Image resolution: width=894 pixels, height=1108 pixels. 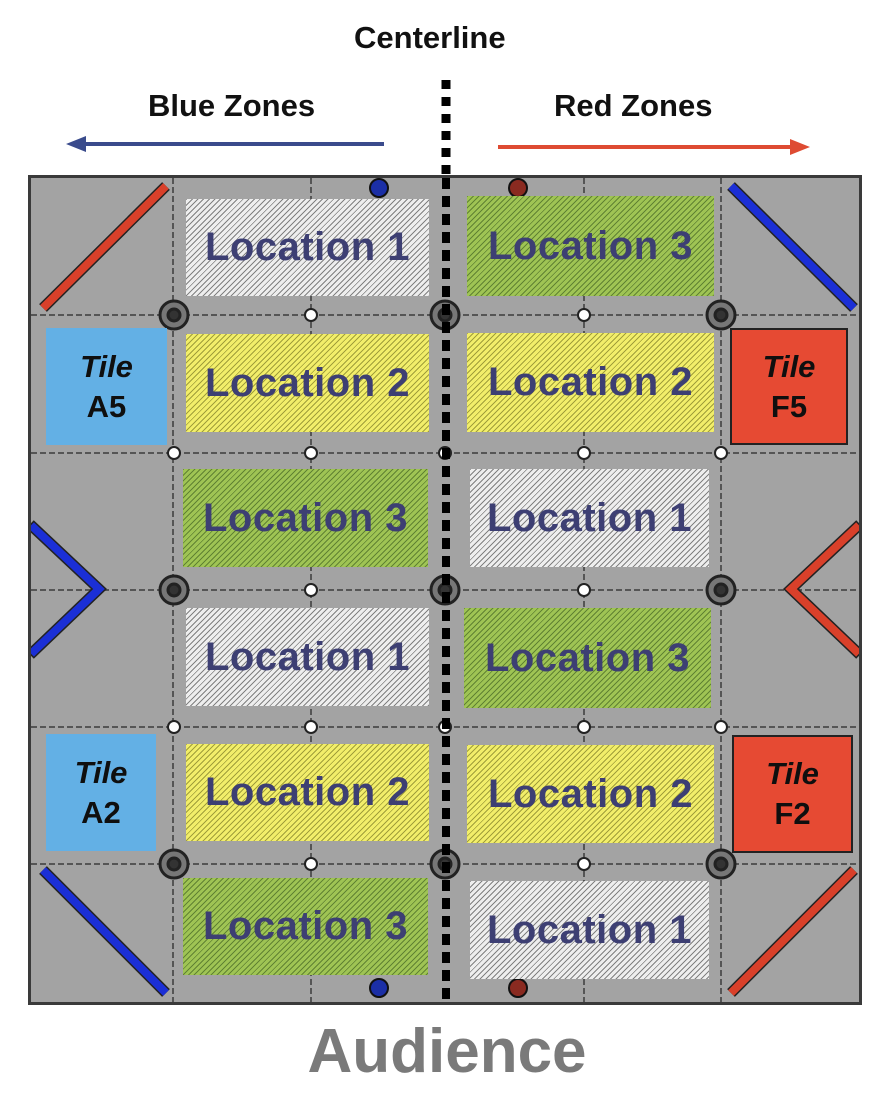 I want to click on blue-edge-markers, so click(x=379, y=588).